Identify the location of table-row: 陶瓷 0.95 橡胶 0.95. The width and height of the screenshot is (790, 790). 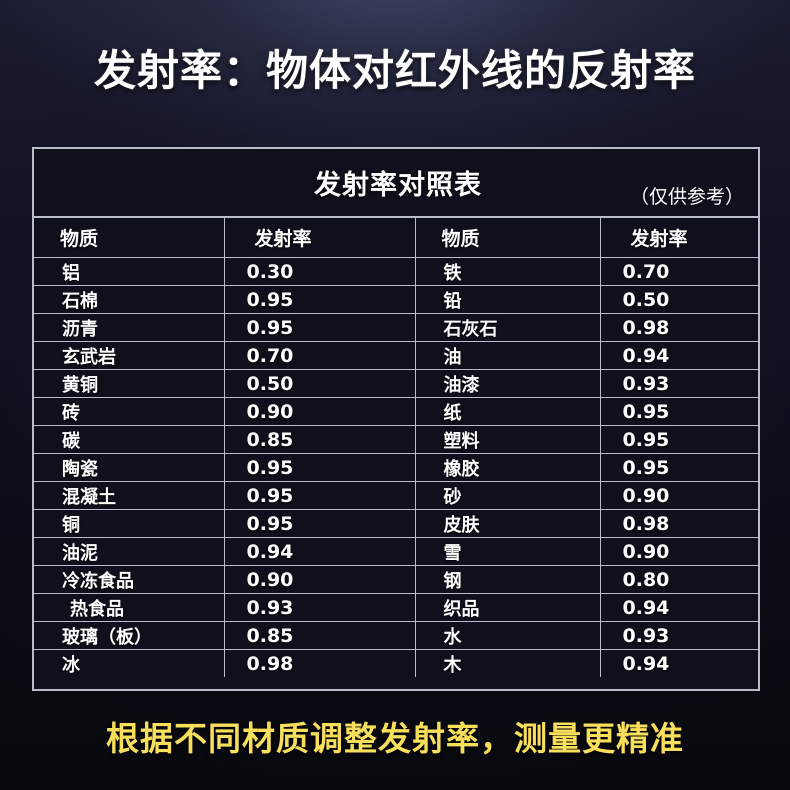
(396, 467).